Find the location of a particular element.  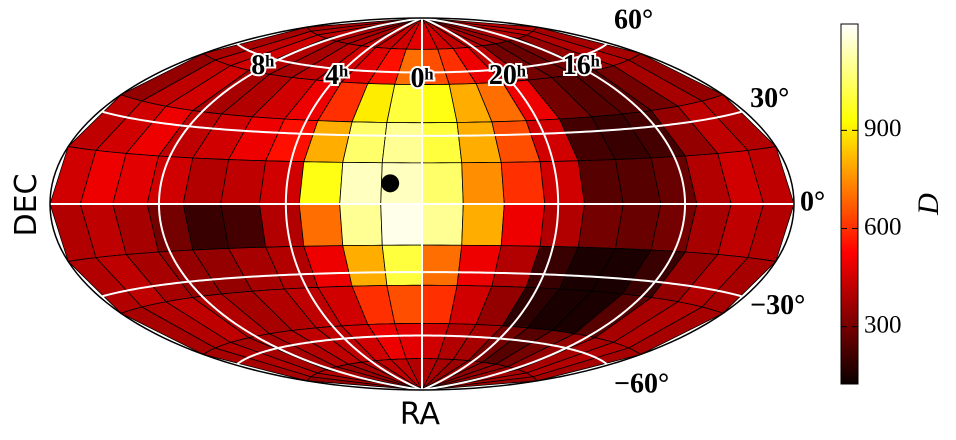

y-tick-label: 60° is located at coordinates (633, 19).